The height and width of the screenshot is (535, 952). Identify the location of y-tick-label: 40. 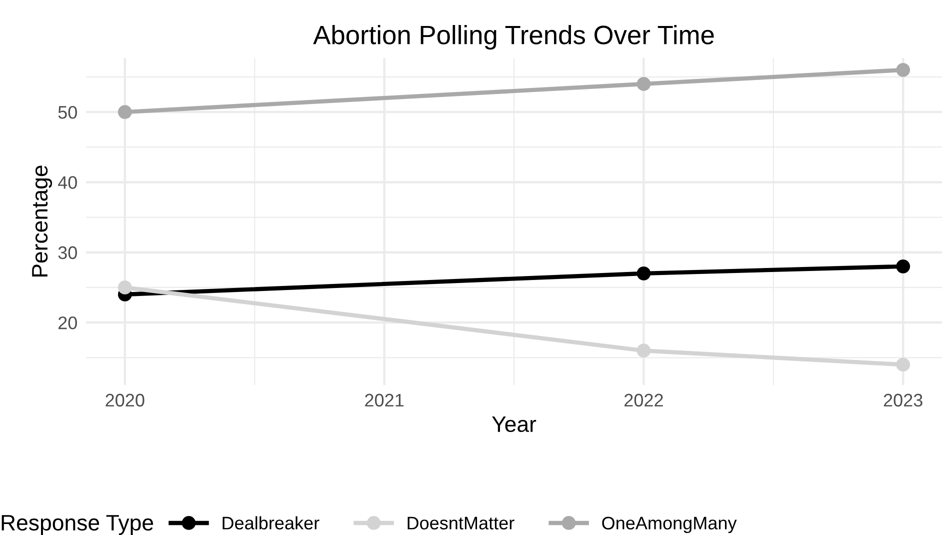
(67, 182).